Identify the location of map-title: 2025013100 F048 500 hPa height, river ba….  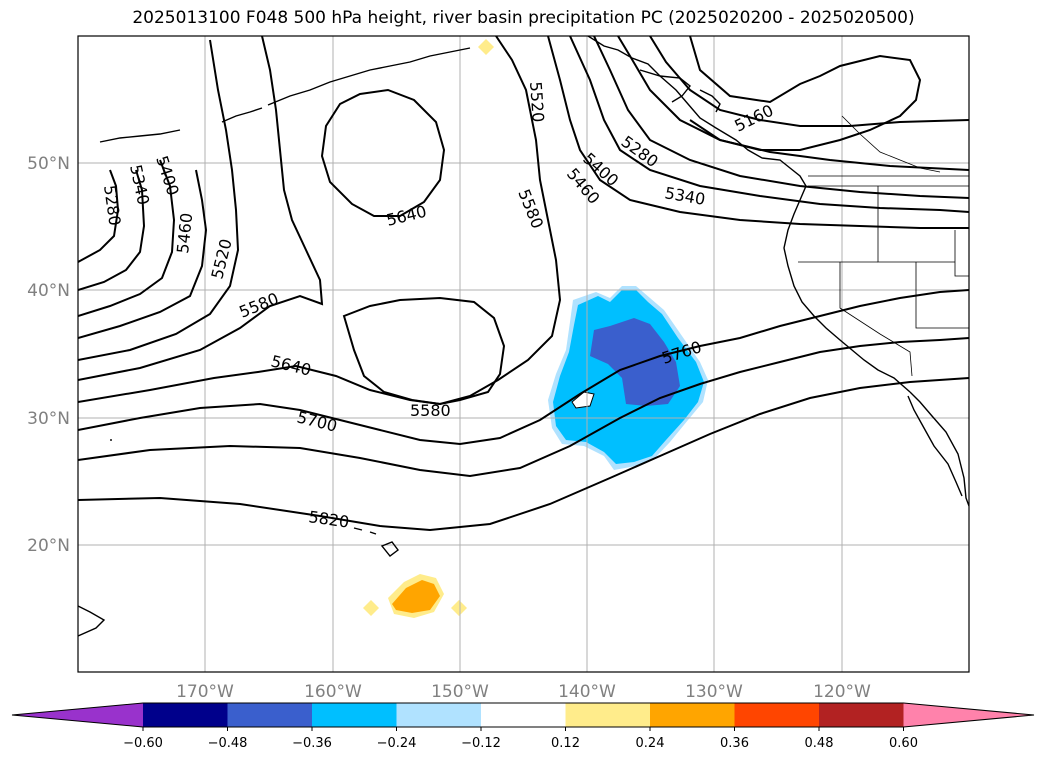
(523, 18).